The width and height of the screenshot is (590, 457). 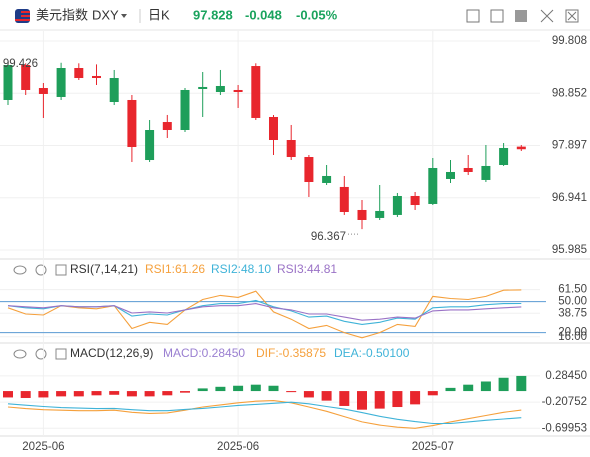 I want to click on period: 日K, so click(x=159, y=14).